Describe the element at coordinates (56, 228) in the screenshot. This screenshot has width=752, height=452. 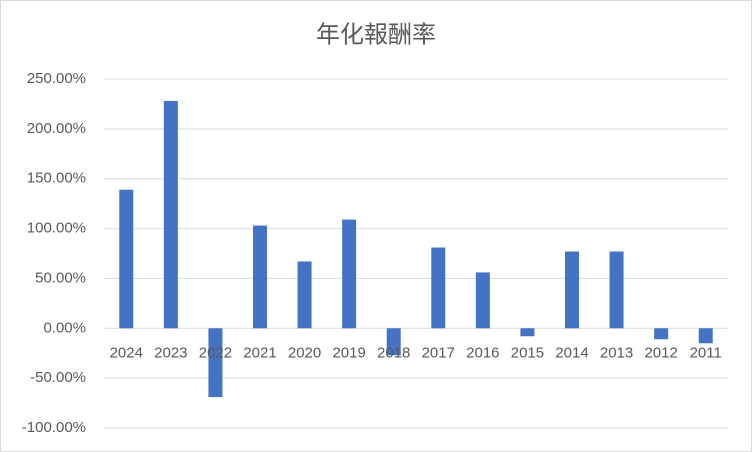
I see `y-tick-label: 100.00%` at that location.